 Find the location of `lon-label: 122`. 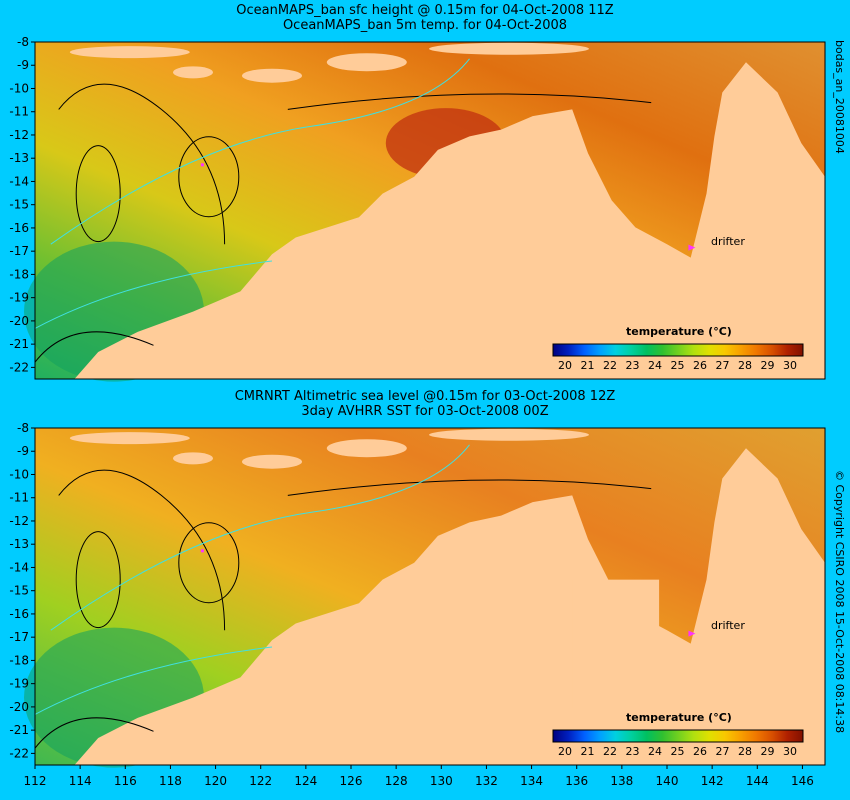

lon-label: 122 is located at coordinates (260, 781).